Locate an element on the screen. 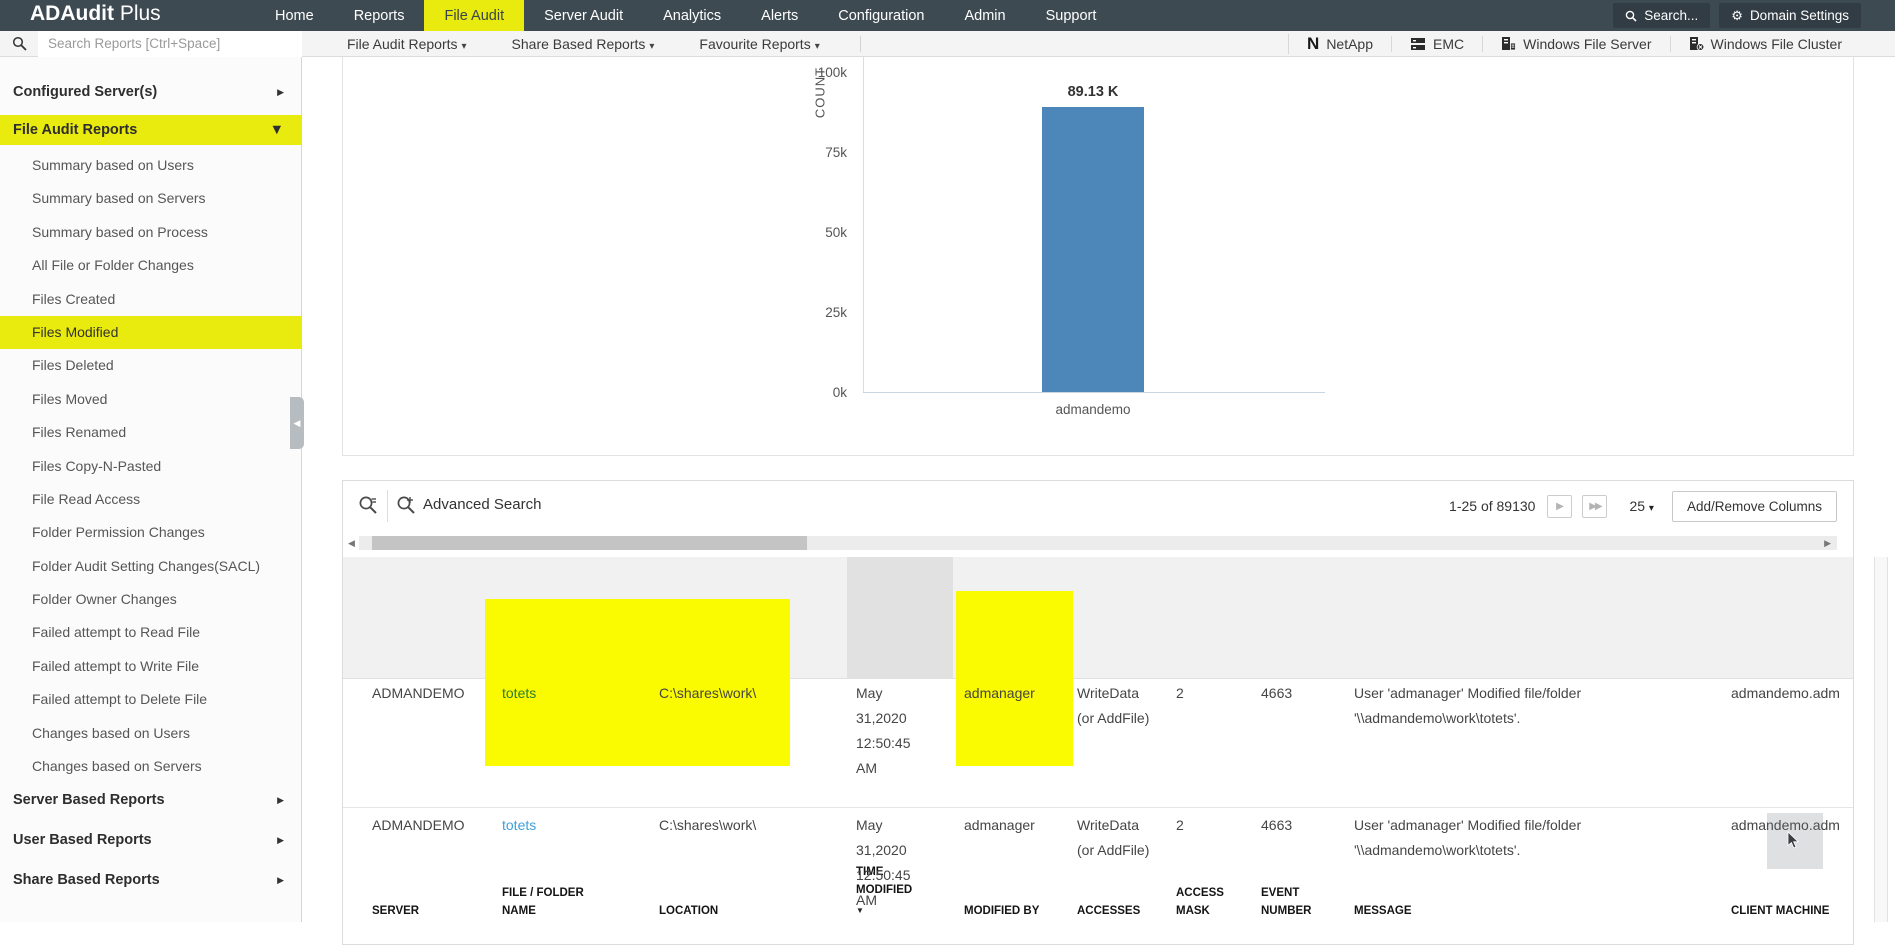 This screenshot has height=945, width=1895. sidebar-item-changes-based-users: Changes based on Users is located at coordinates (111, 732).